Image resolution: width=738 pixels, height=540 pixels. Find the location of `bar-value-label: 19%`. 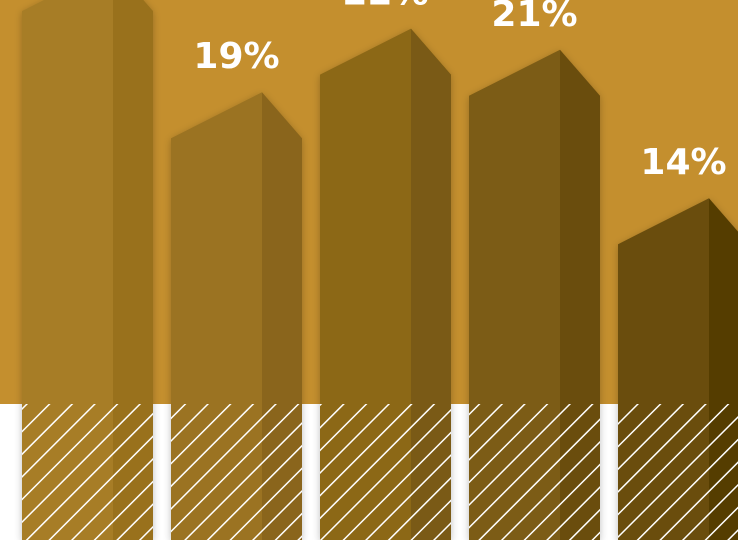

bar-value-label: 19% is located at coordinates (236, 56).